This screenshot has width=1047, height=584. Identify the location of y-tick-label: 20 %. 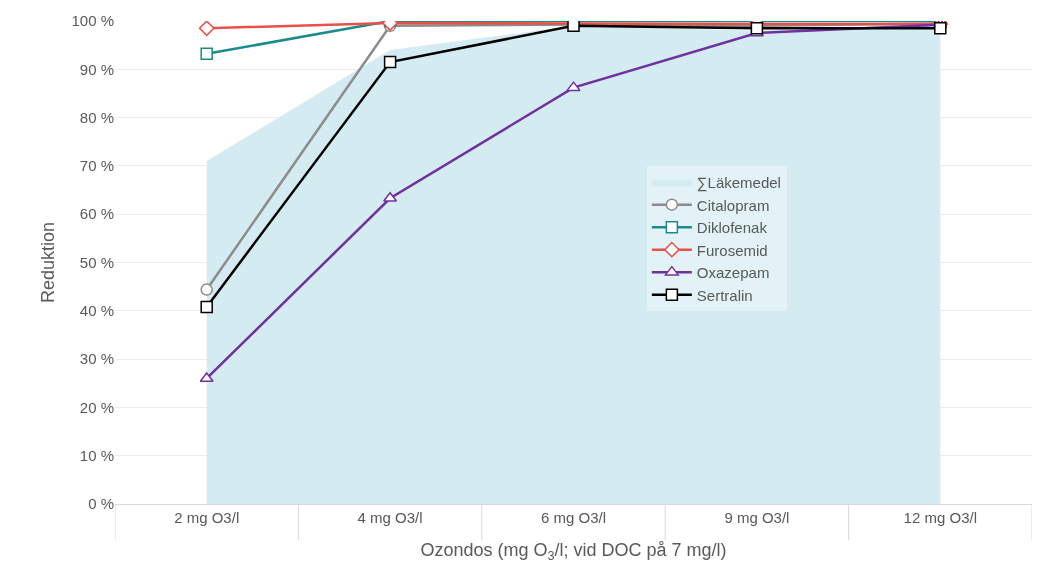
(96, 407).